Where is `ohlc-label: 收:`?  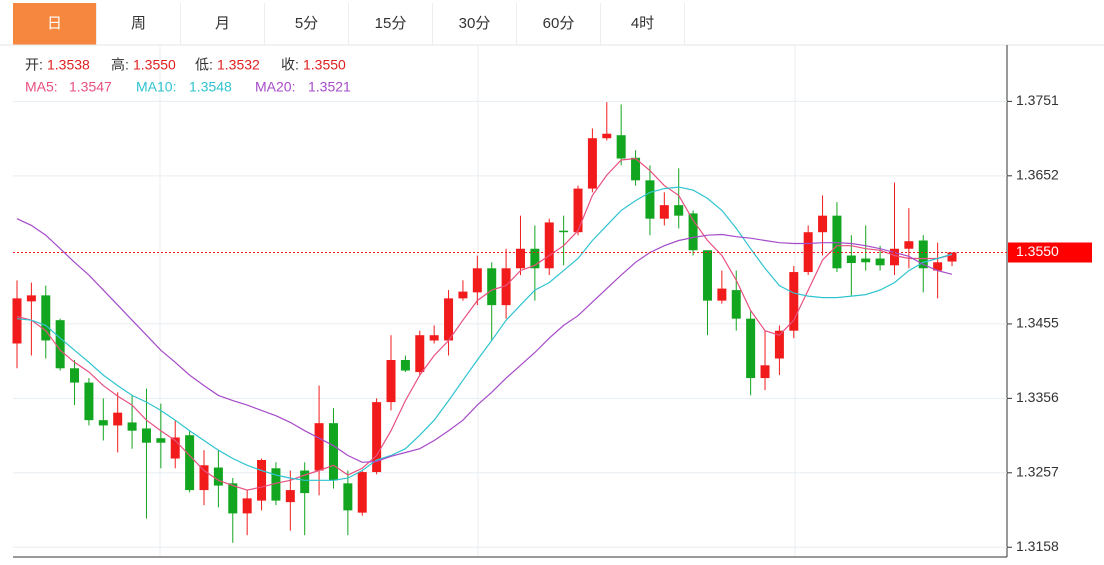
ohlc-label: 收: is located at coordinates (290, 65).